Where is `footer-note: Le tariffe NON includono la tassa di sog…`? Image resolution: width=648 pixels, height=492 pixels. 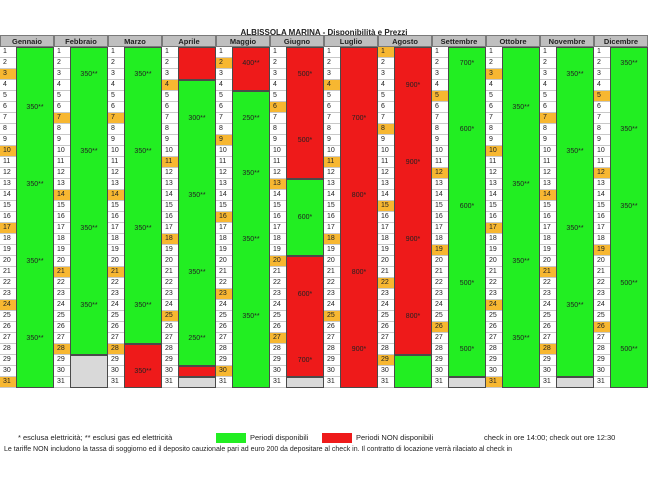
footer-note: Le tariffe NON includono la tassa di sog… is located at coordinates (258, 449).